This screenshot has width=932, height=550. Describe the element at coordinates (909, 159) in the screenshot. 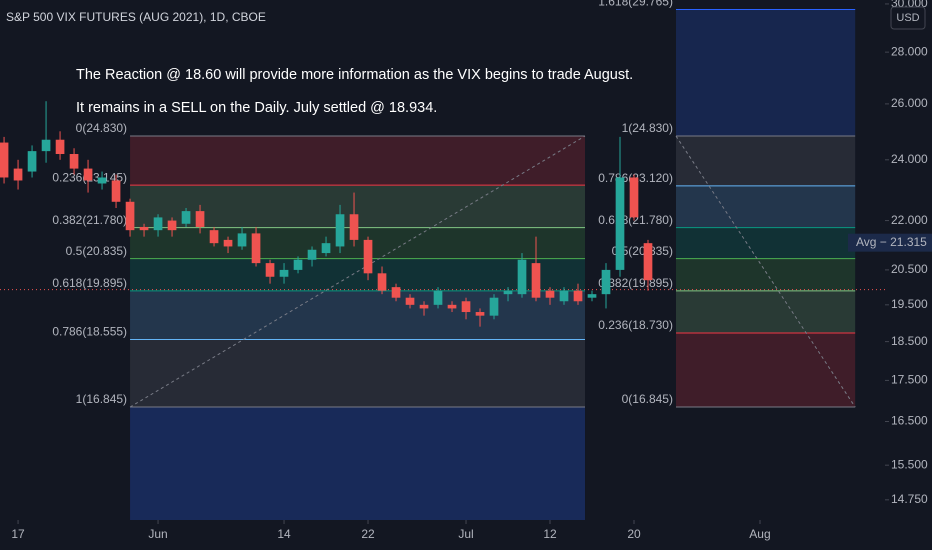

I see `y-tick-label: 24.000` at that location.